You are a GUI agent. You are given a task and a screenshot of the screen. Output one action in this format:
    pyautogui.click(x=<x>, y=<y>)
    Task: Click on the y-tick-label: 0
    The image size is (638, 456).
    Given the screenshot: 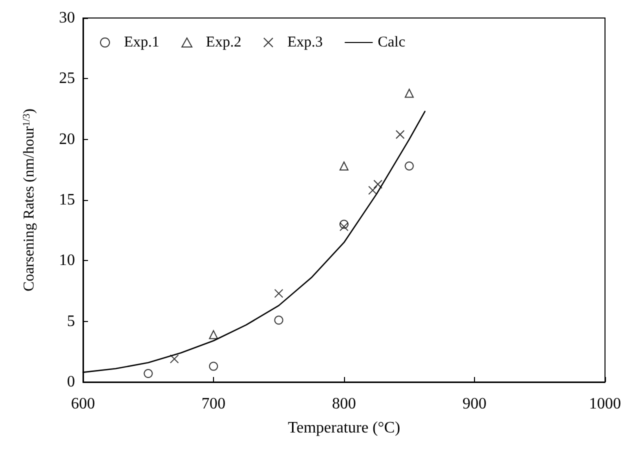 What is the action you would take?
    pyautogui.click(x=71, y=382)
    